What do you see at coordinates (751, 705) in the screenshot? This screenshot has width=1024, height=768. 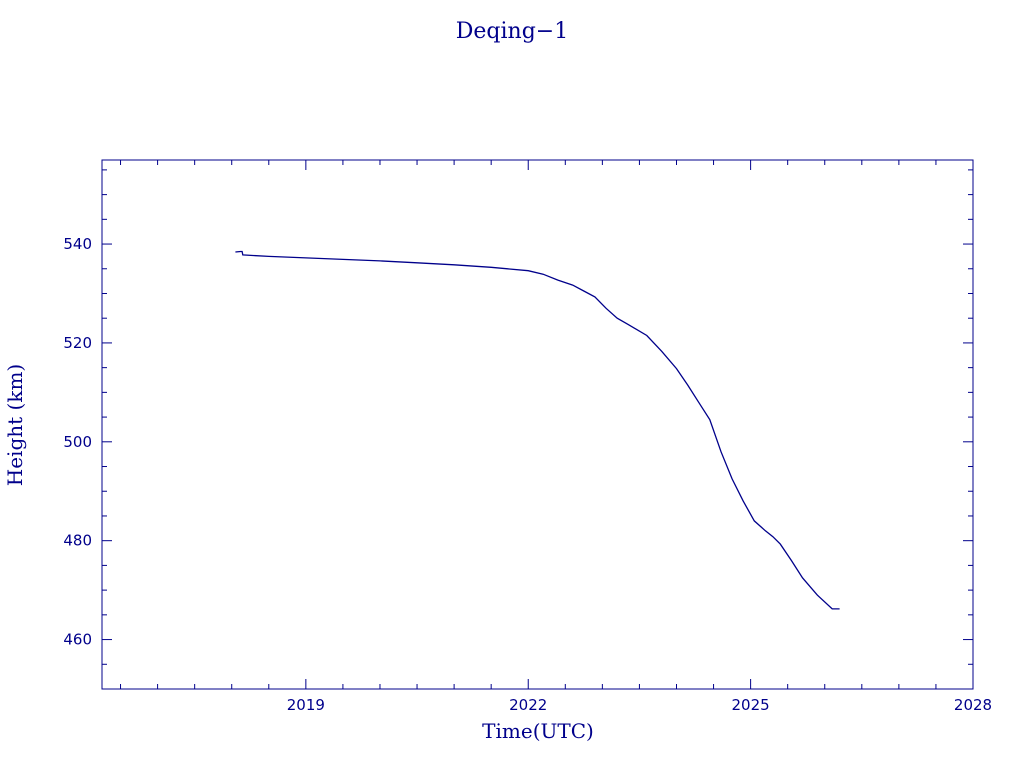 I see `x-tick-label: 2025` at bounding box center [751, 705].